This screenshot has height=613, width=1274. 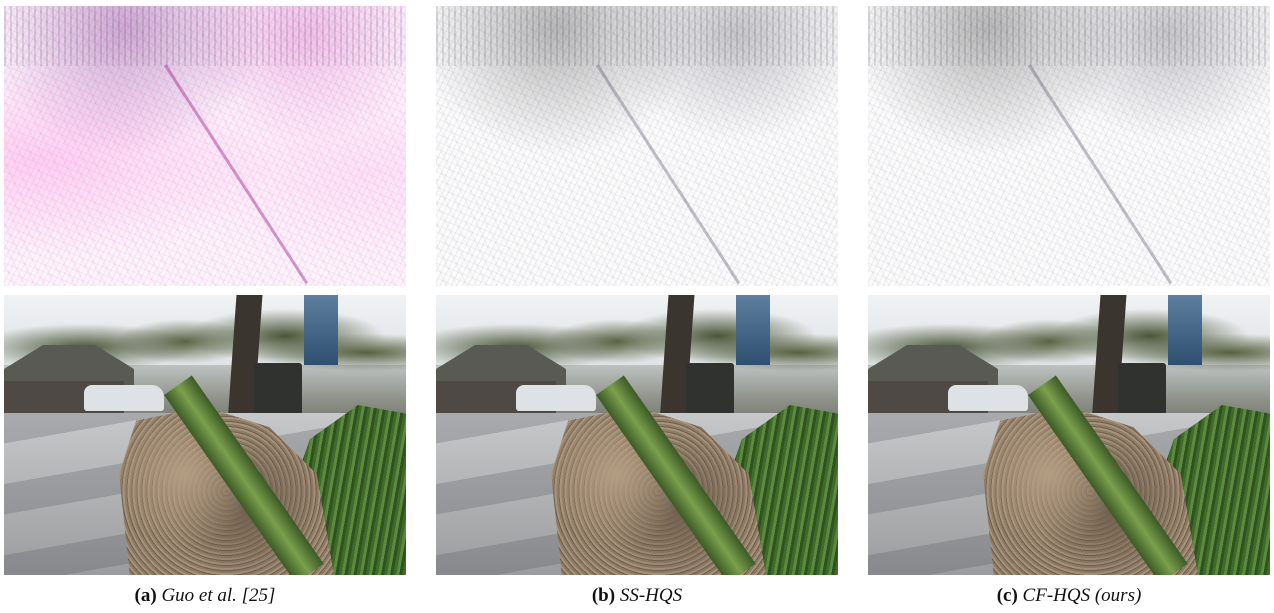 I want to click on subfigure-caption: (a) Guo et al. [25], so click(x=205, y=596).